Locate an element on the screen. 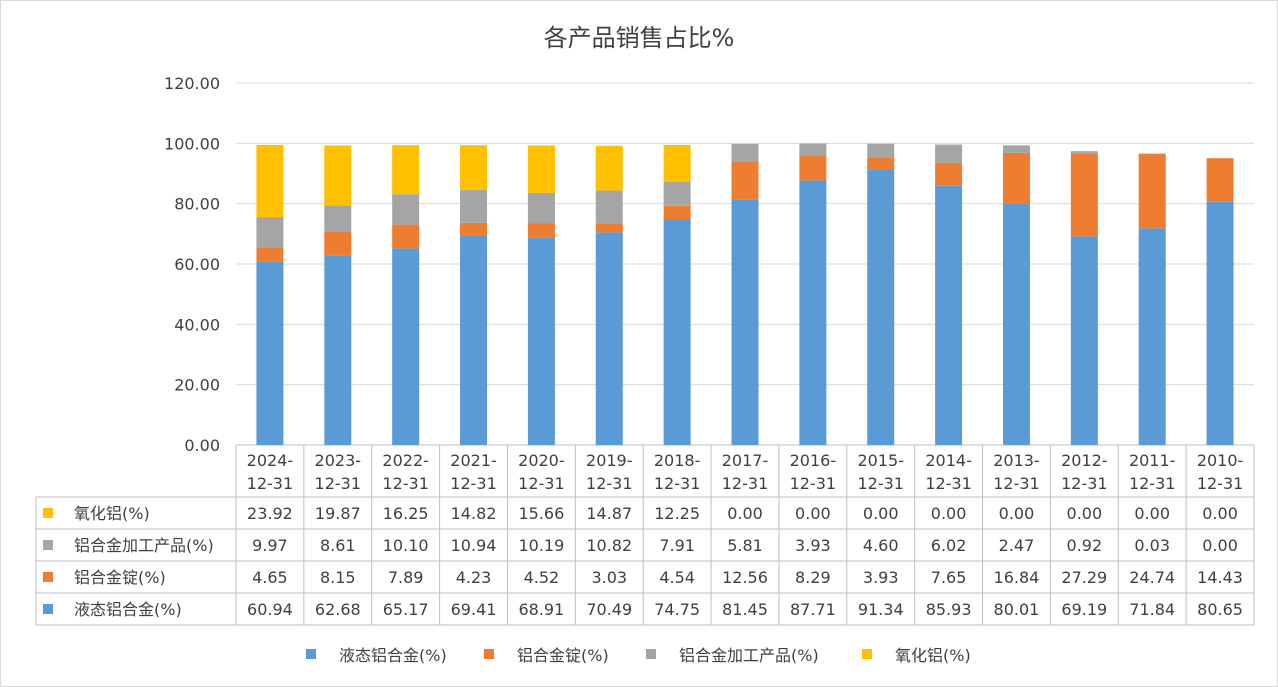  table-value: 0.92 is located at coordinates (1085, 545).